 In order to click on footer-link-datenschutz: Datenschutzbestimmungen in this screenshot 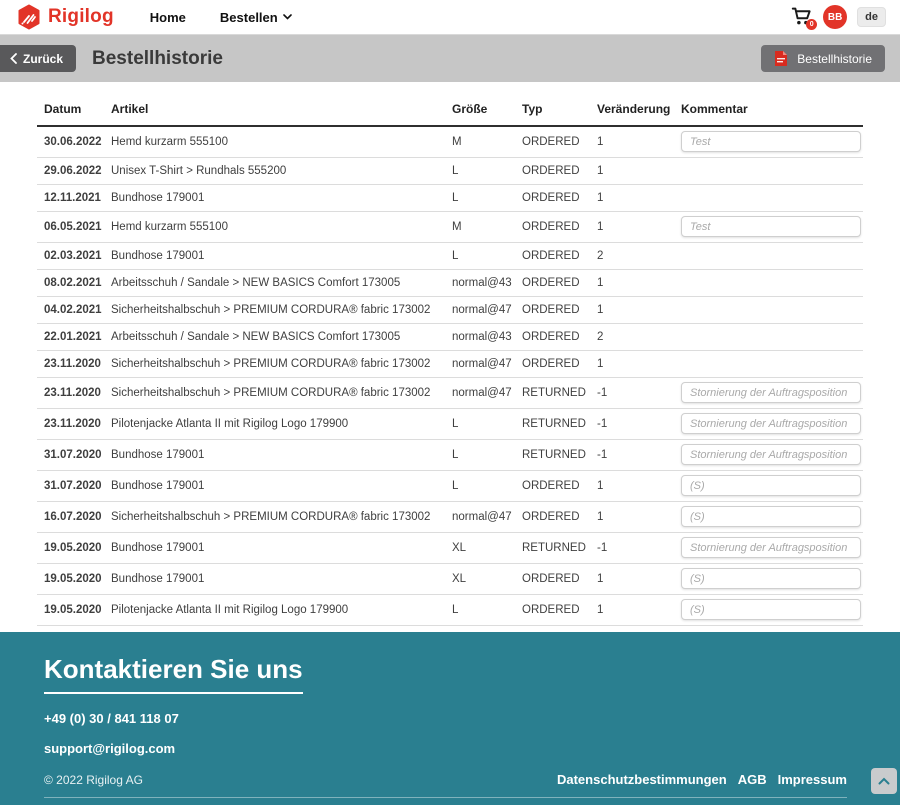, I will do `click(641, 779)`.